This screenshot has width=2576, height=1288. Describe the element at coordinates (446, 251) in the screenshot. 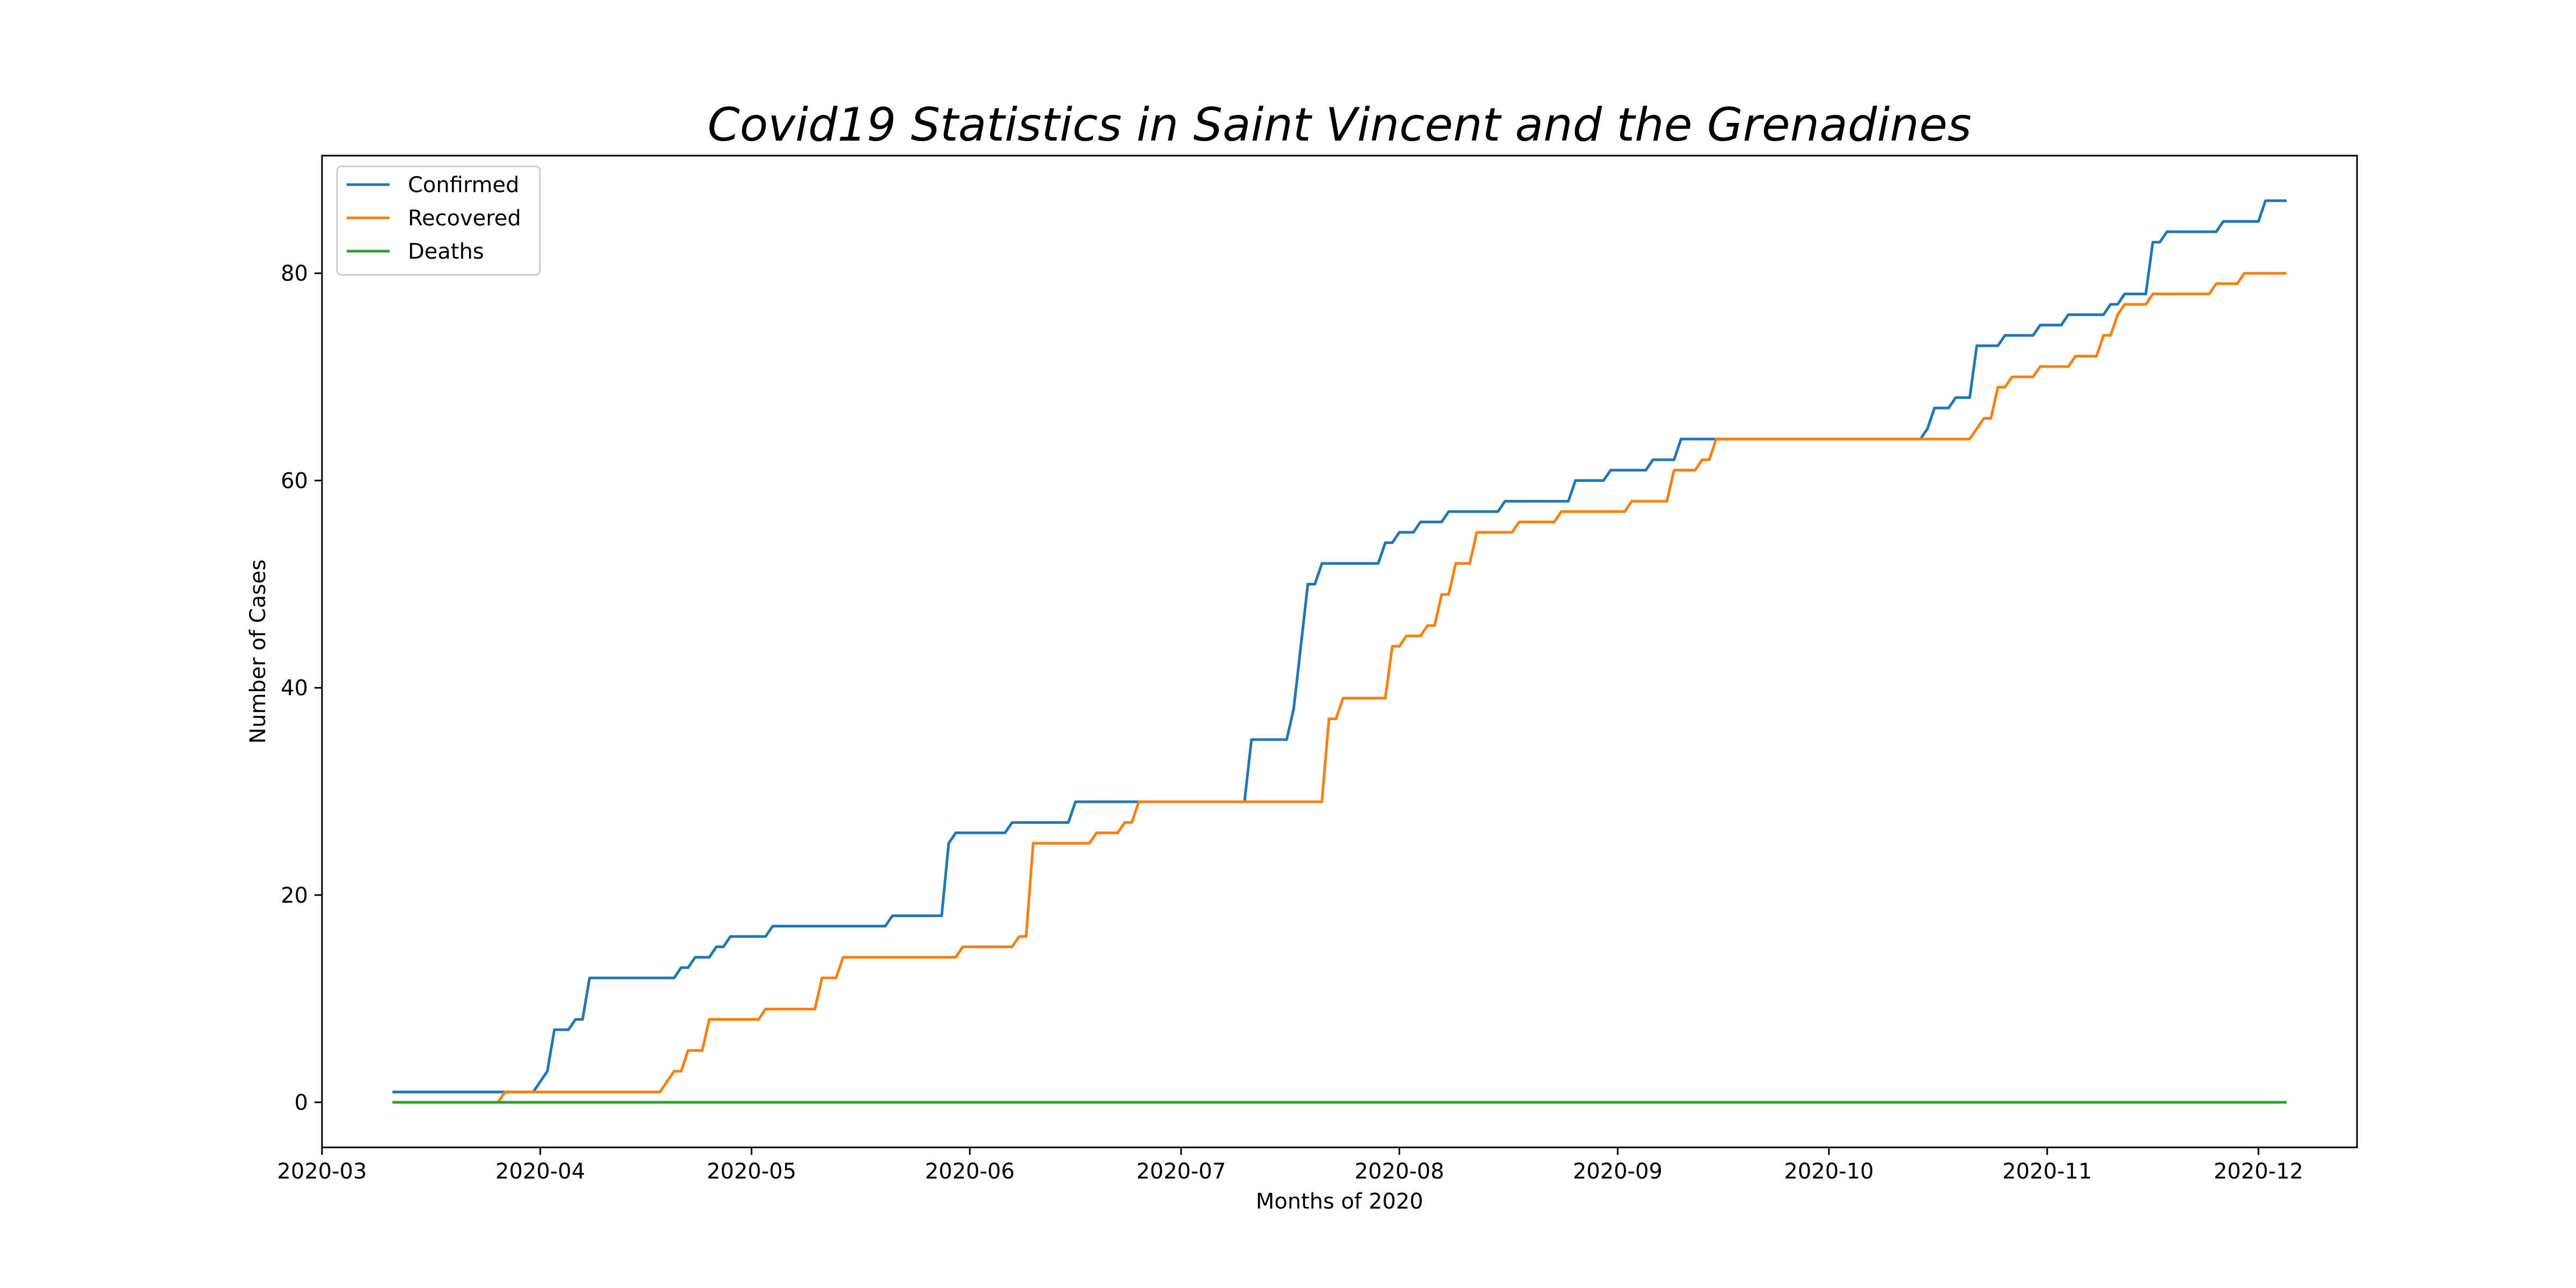

I see `legend-label-deaths: Deaths` at that location.